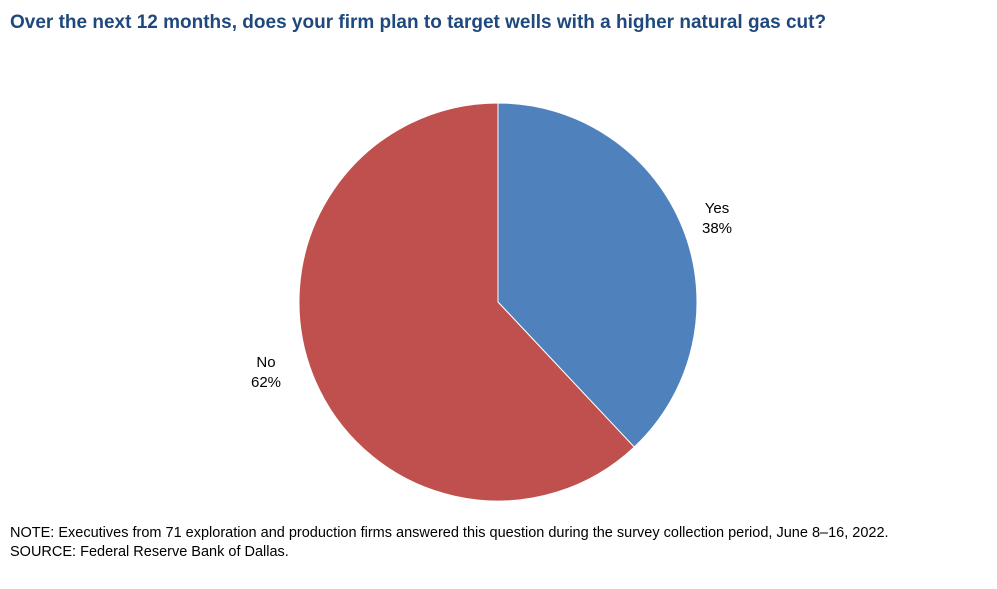 Image resolution: width=997 pixels, height=589 pixels. What do you see at coordinates (717, 208) in the screenshot?
I see `slice-label-yes-name: Yes` at bounding box center [717, 208].